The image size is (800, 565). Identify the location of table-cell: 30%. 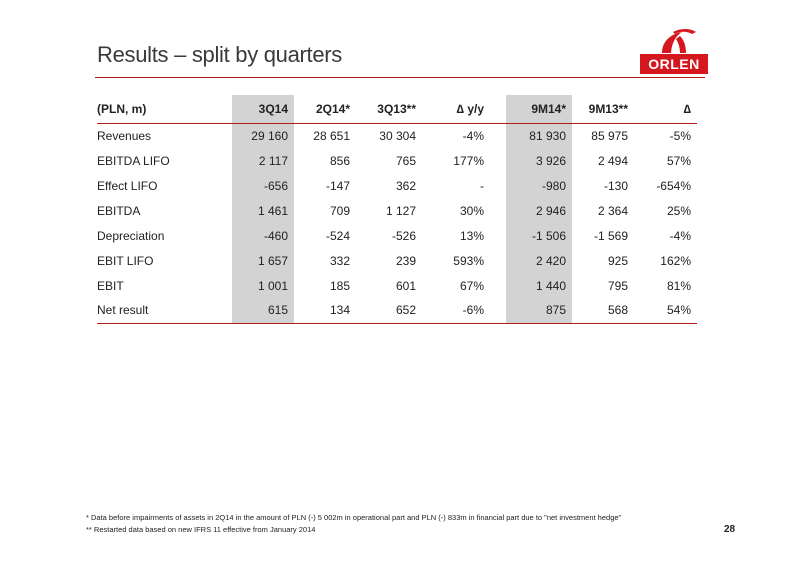
(471, 210).